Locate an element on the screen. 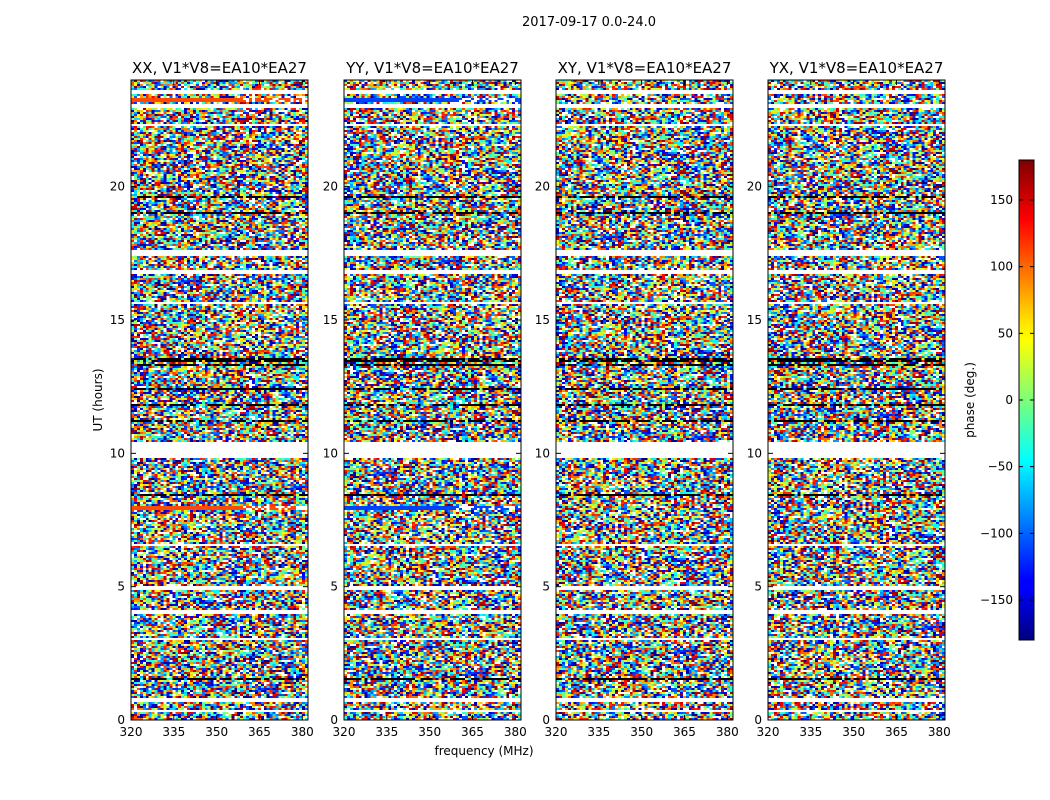  panel-2-heatmap is located at coordinates (644, 400).